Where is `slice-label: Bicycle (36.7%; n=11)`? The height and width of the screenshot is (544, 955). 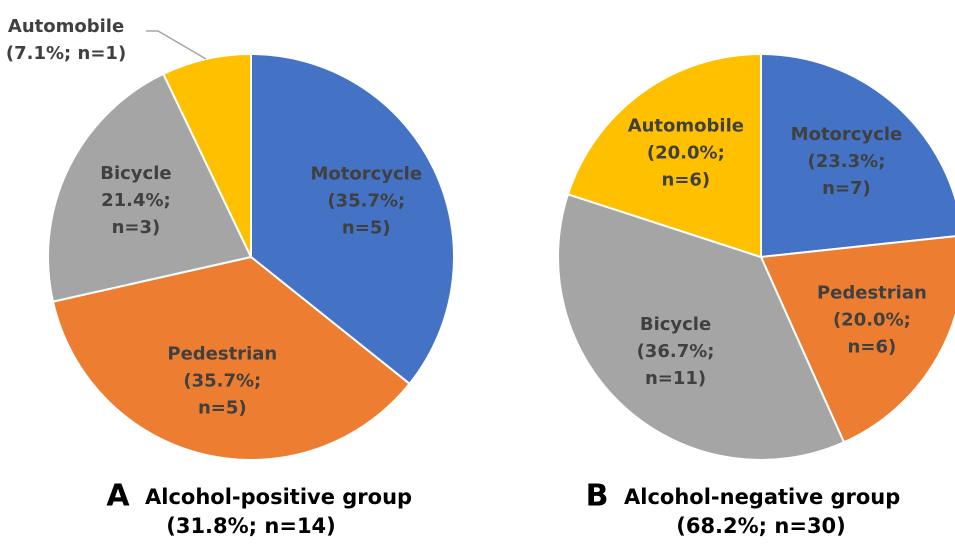 slice-label: Bicycle (36.7%; n=11) is located at coordinates (676, 351).